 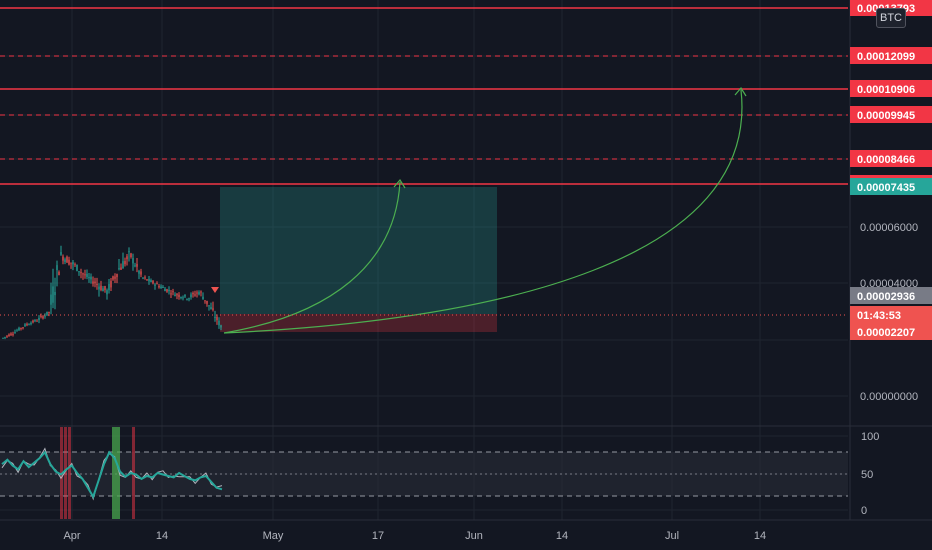 What do you see at coordinates (886, 333) in the screenshot?
I see `stop-price-tag: 0.00002207` at bounding box center [886, 333].